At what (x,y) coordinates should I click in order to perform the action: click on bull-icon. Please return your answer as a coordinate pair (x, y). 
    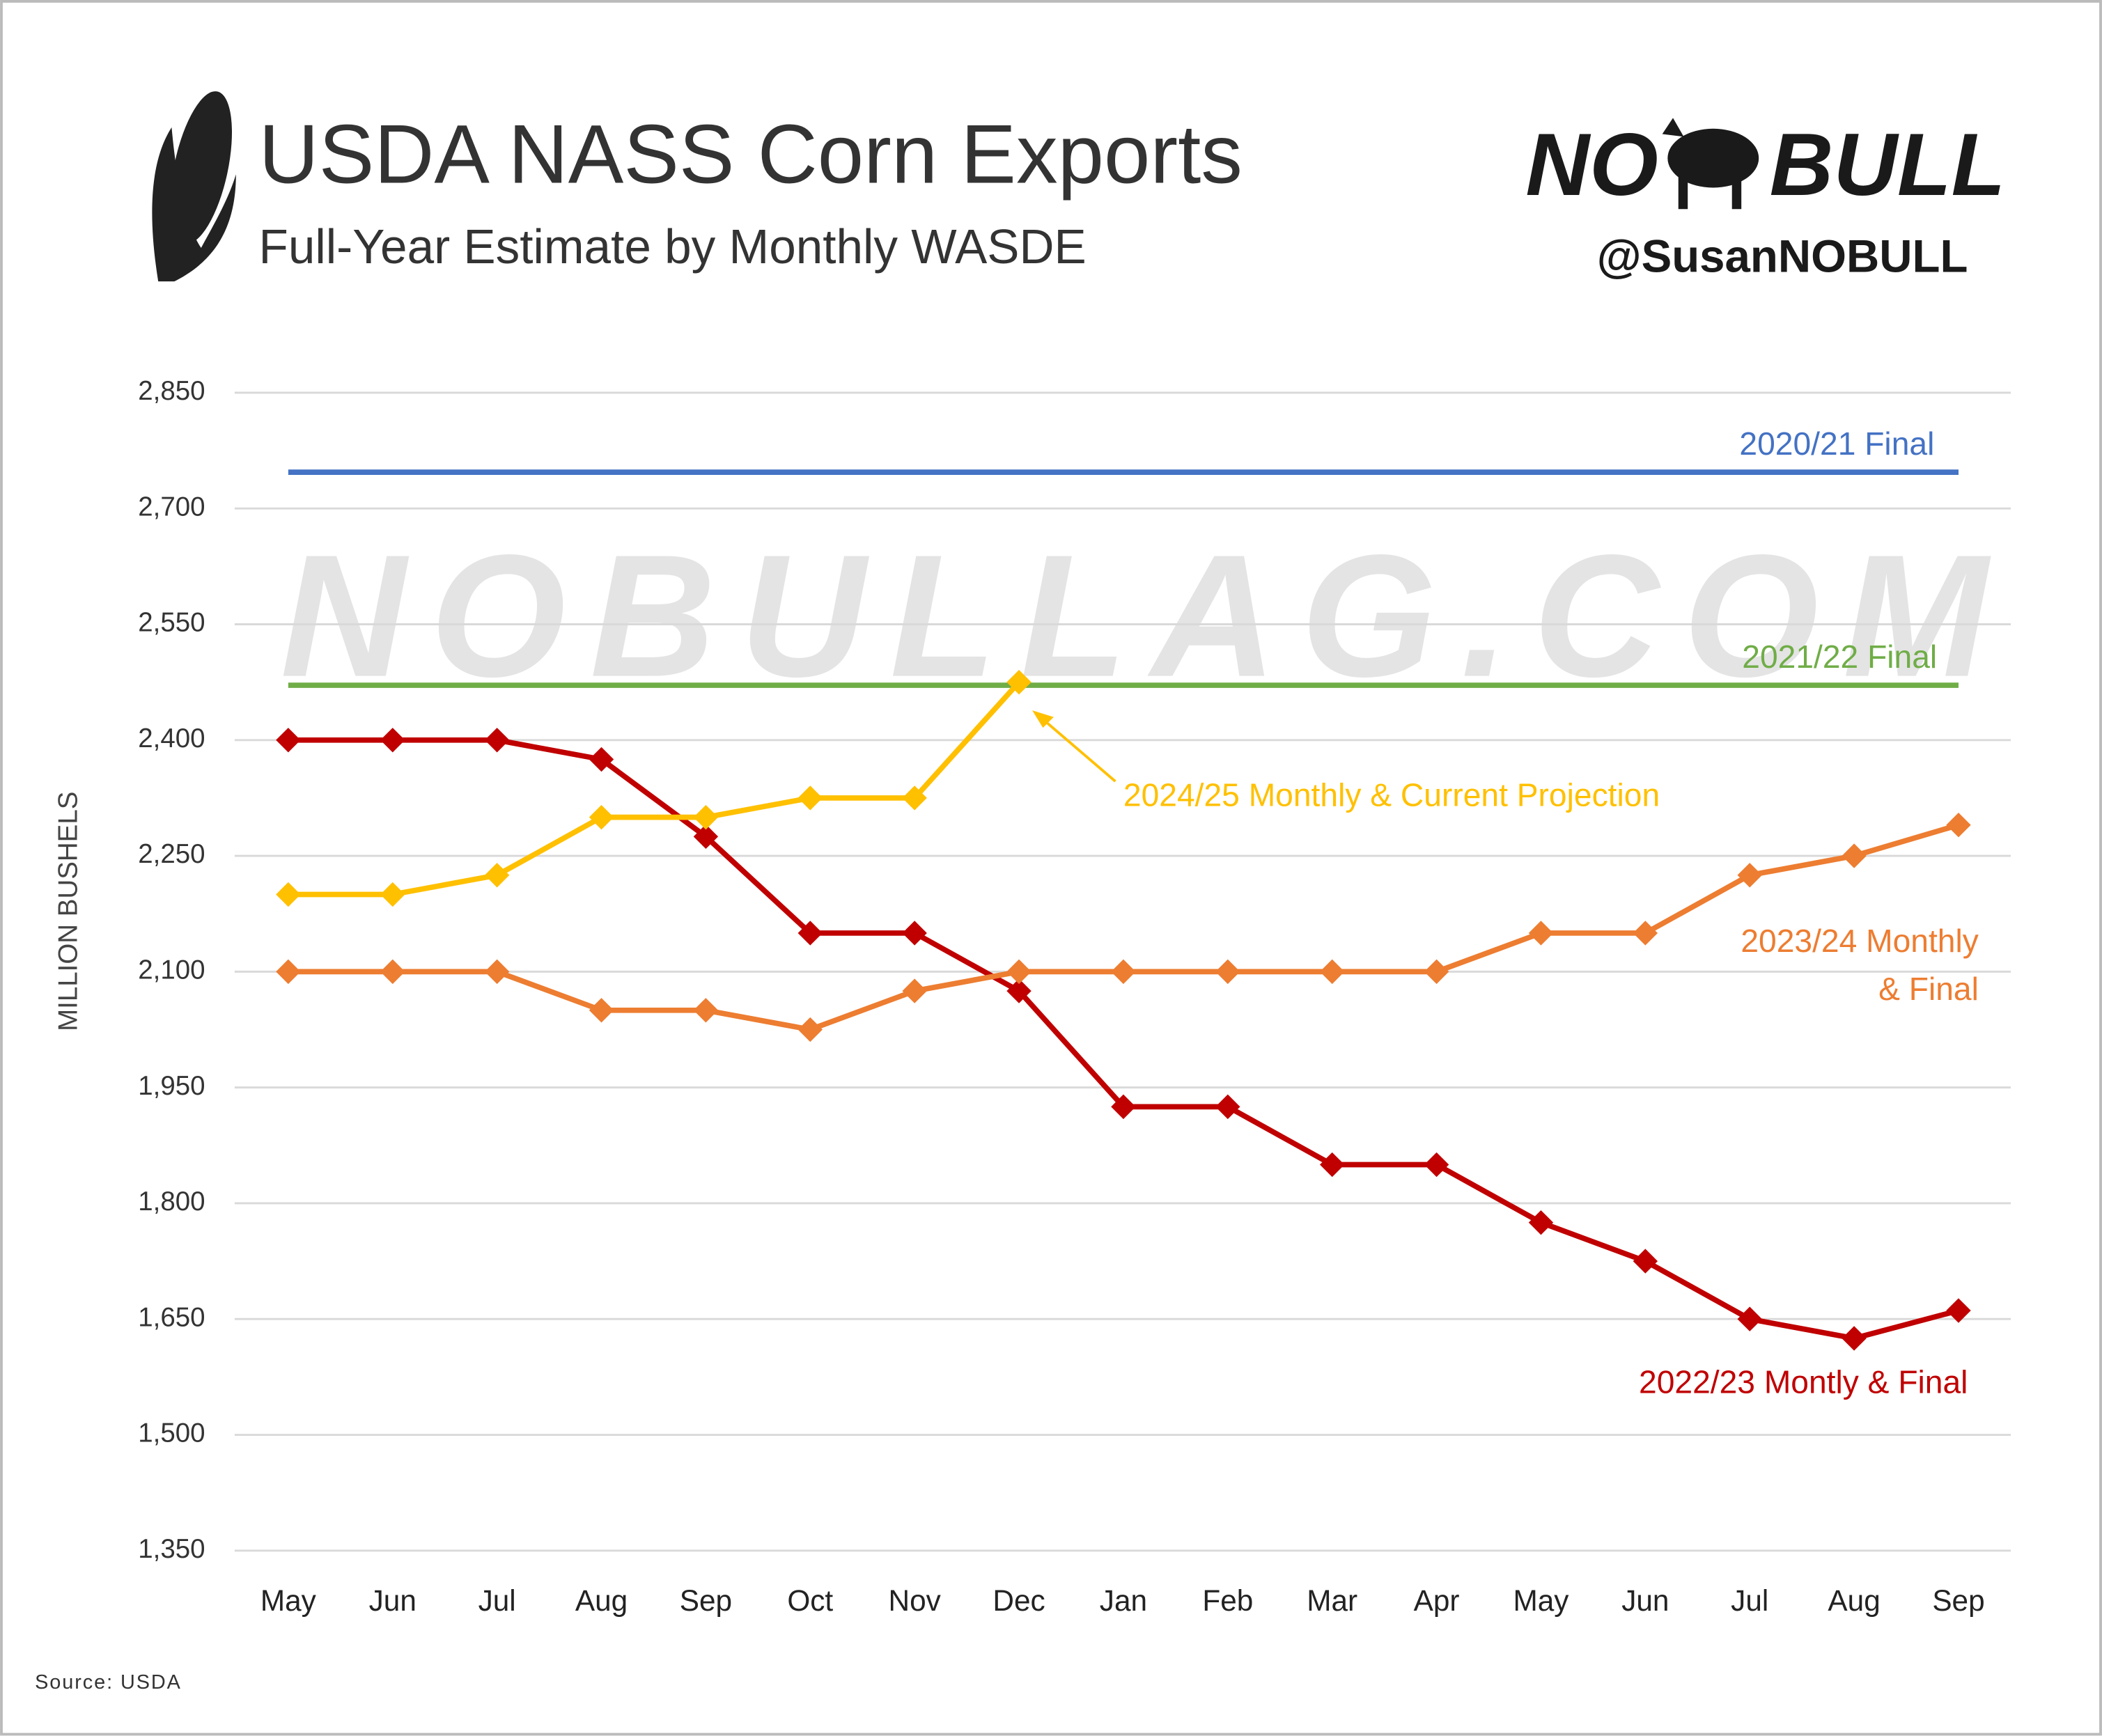
    Looking at the image, I should click on (1710, 164).